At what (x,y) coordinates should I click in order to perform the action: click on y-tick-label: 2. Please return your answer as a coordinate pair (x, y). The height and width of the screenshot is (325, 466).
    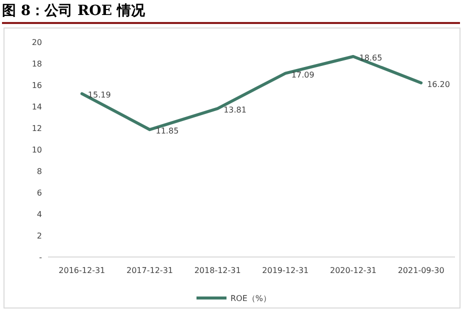
    Looking at the image, I should click on (39, 236).